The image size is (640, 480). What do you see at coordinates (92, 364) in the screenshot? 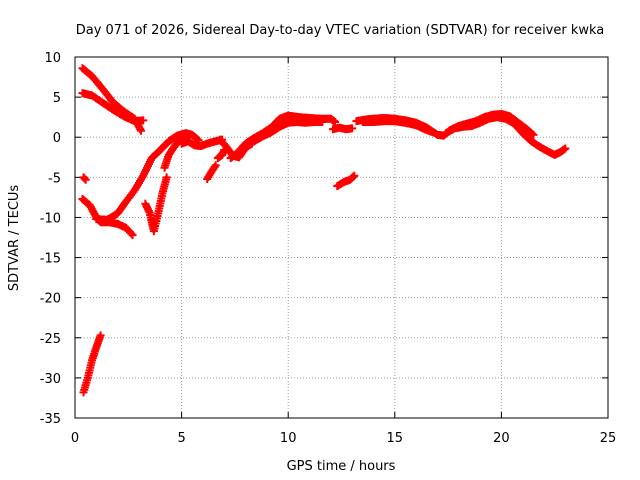
I see `series-deep-dip` at bounding box center [92, 364].